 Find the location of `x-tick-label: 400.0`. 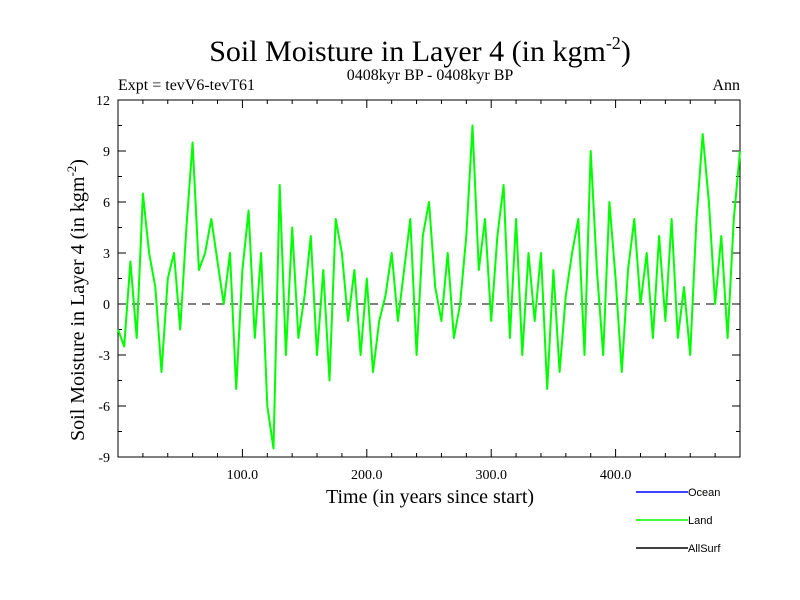

x-tick-label: 400.0 is located at coordinates (616, 475).